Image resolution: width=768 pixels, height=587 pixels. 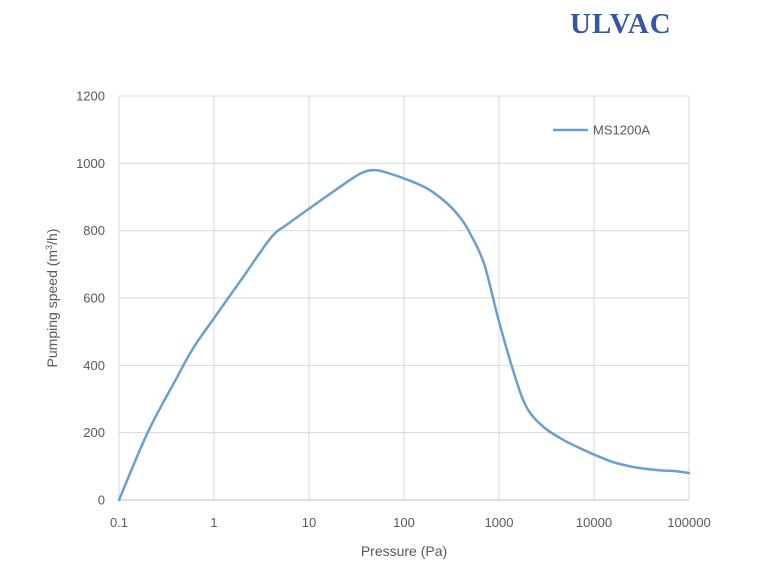 I want to click on legend-label: MS1200A, so click(x=621, y=130).